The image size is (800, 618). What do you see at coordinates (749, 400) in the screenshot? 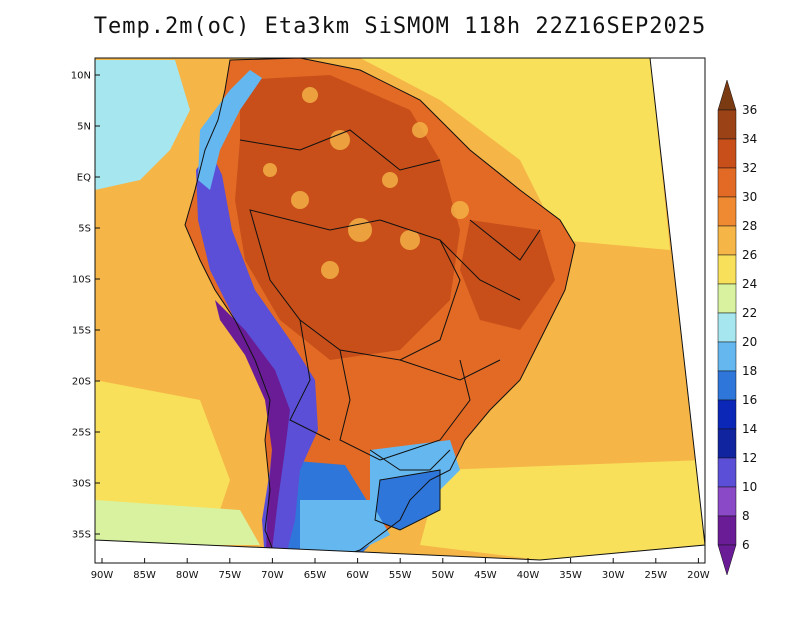
I see `colorbar-label: 16` at bounding box center [749, 400].